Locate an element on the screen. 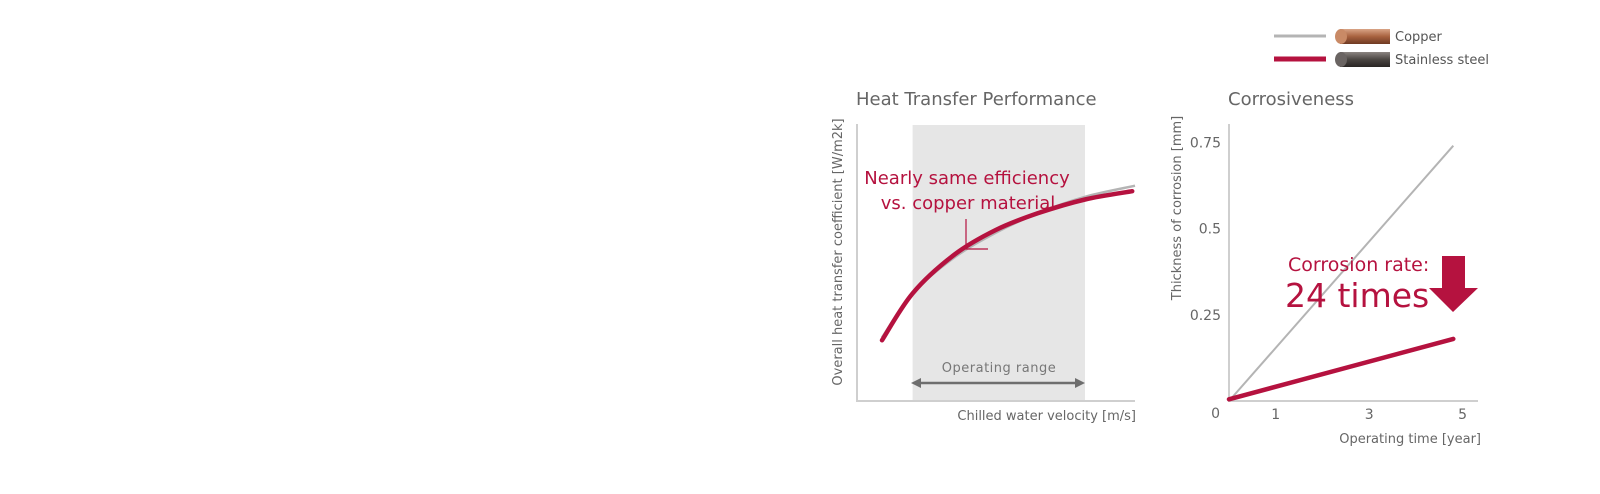 The height and width of the screenshot is (494, 1600). operating-range-band is located at coordinates (998, 263).